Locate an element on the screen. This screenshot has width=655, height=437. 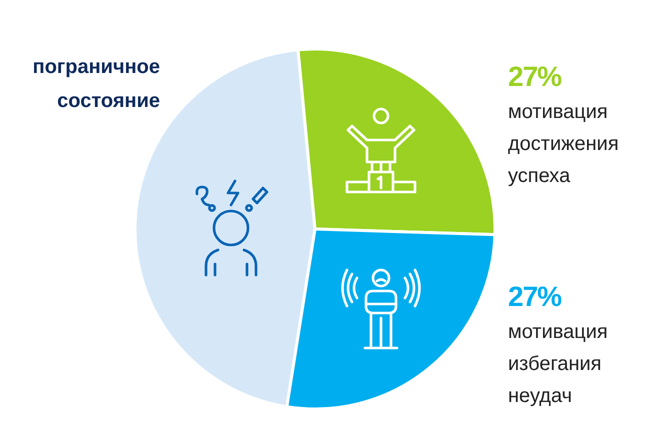
slice-label: пограничное состояние is located at coordinates (96, 84).